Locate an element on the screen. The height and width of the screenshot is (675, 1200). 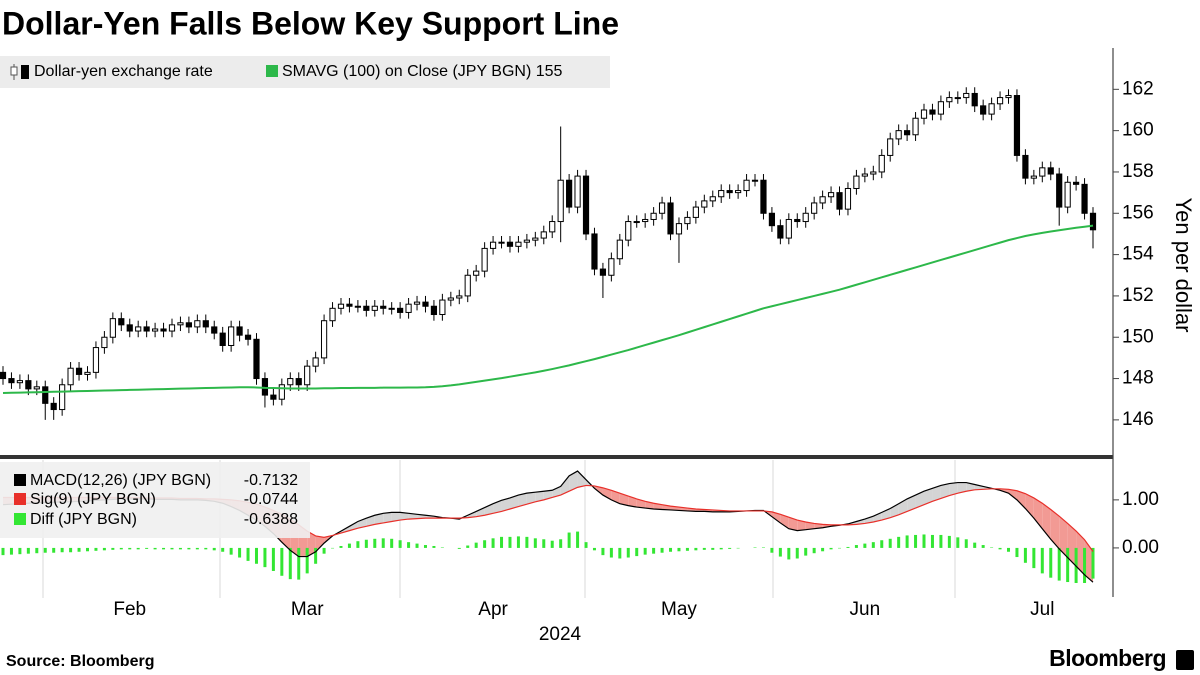
y-tick-label: 154 is located at coordinates (1138, 254).